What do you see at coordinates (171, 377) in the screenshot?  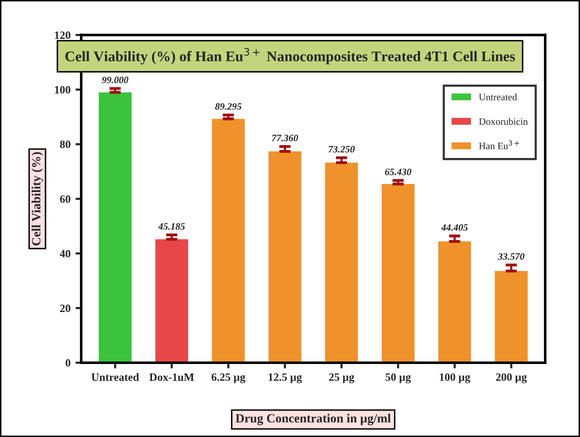 I see `x-tick-label: Dox-1uM` at bounding box center [171, 377].